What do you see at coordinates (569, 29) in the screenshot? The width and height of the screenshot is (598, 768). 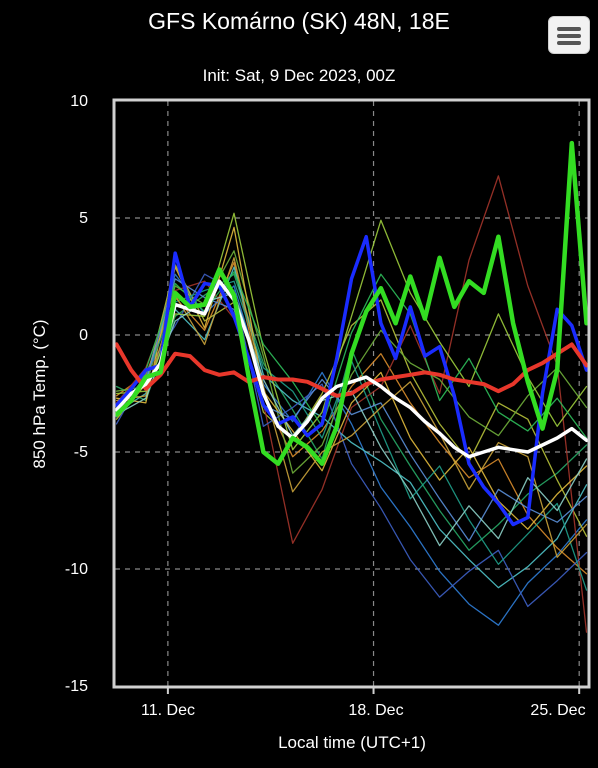 I see `menu-bar-top` at bounding box center [569, 29].